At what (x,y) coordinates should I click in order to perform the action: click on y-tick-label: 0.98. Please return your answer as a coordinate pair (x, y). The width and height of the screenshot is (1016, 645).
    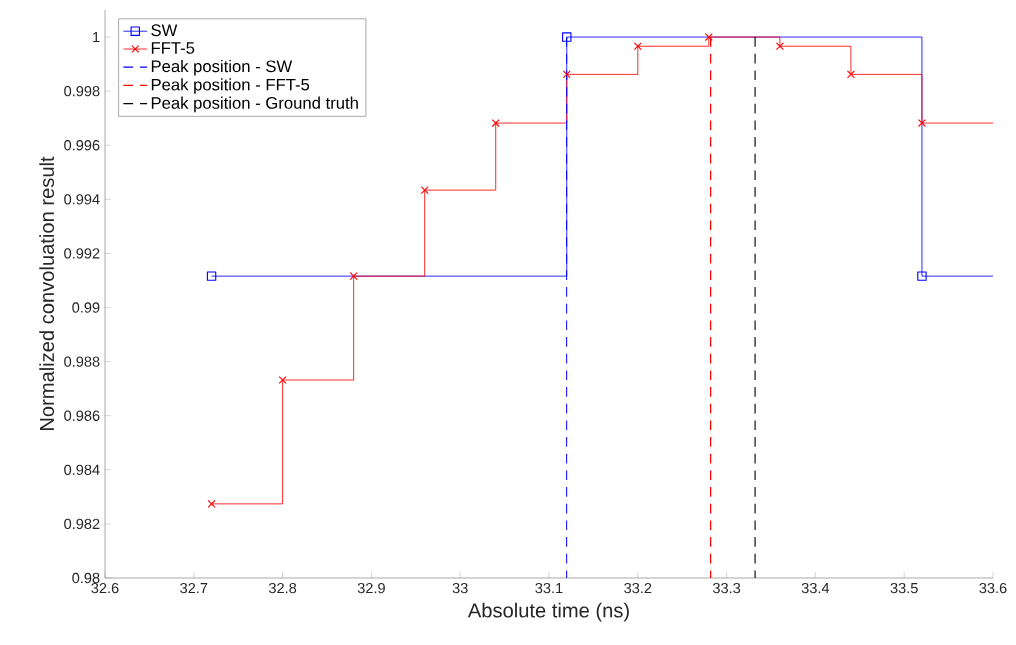
    Looking at the image, I should click on (86, 578).